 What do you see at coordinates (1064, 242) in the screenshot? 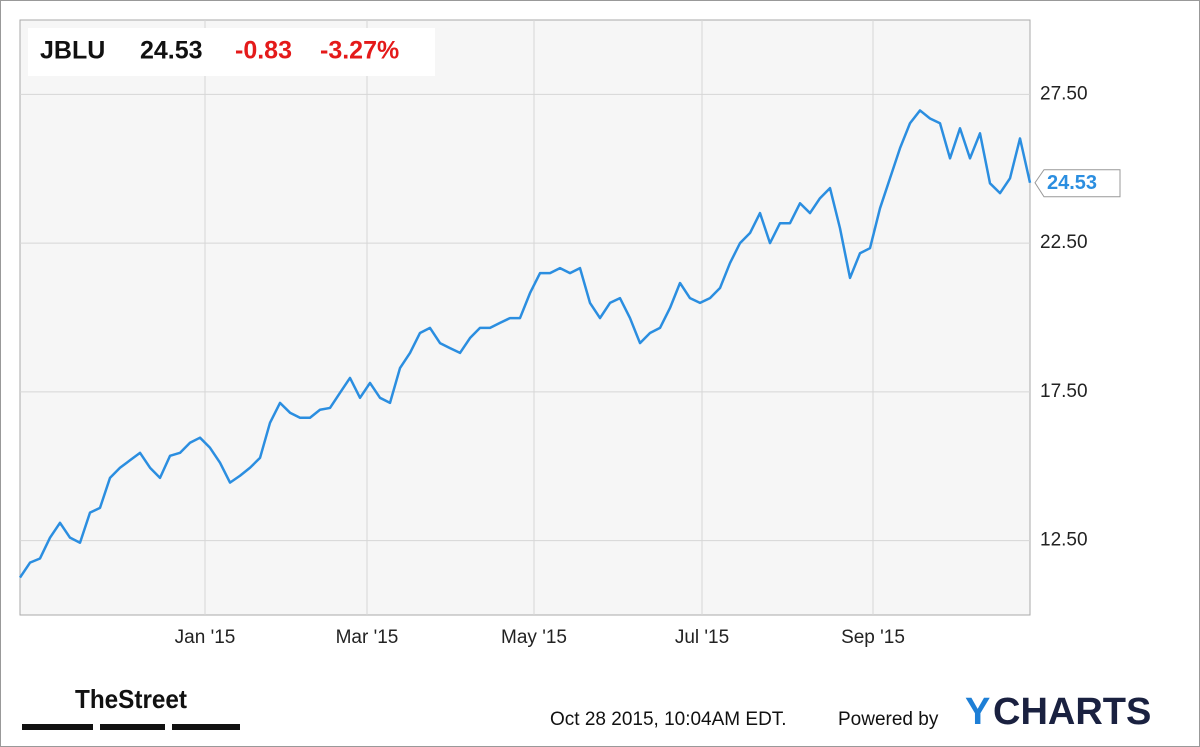
I see `y-tick-label: 22.50` at bounding box center [1064, 242].